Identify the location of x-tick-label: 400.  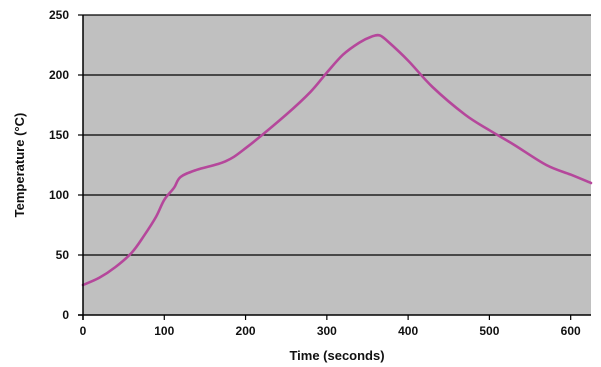
(408, 331).